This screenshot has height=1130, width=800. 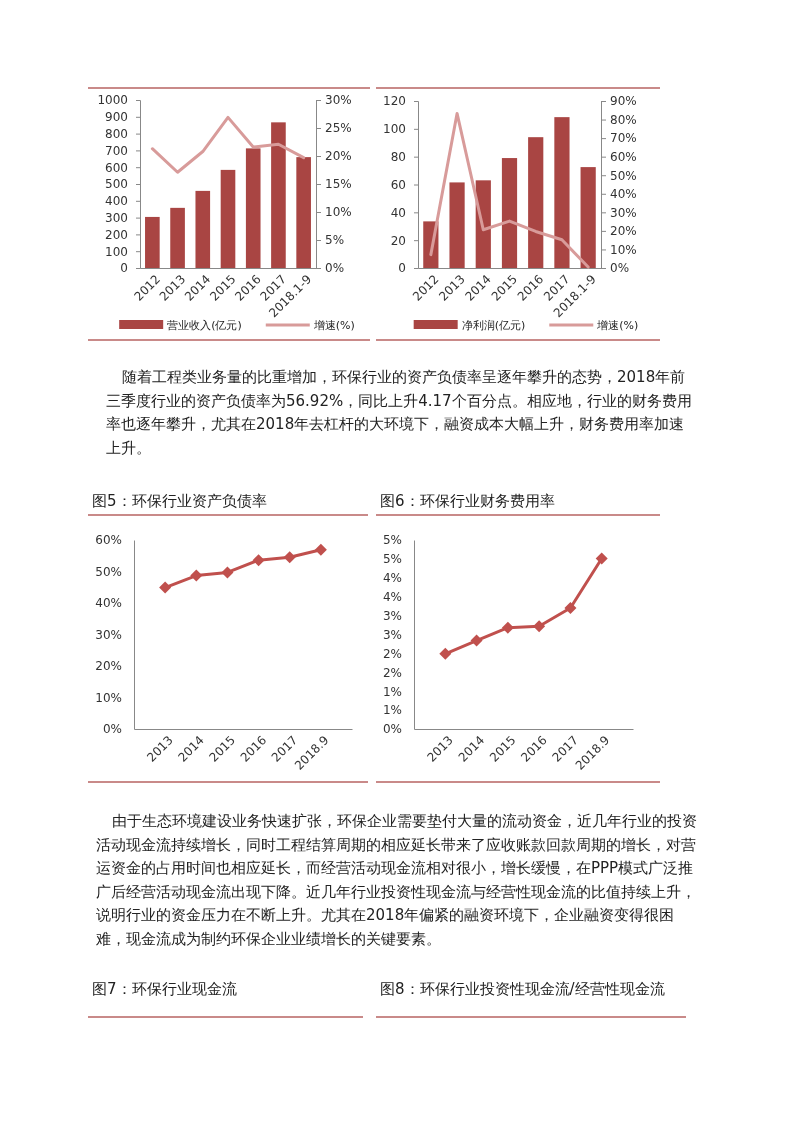 I want to click on y2-tick-label: 25%, so click(x=338, y=128).